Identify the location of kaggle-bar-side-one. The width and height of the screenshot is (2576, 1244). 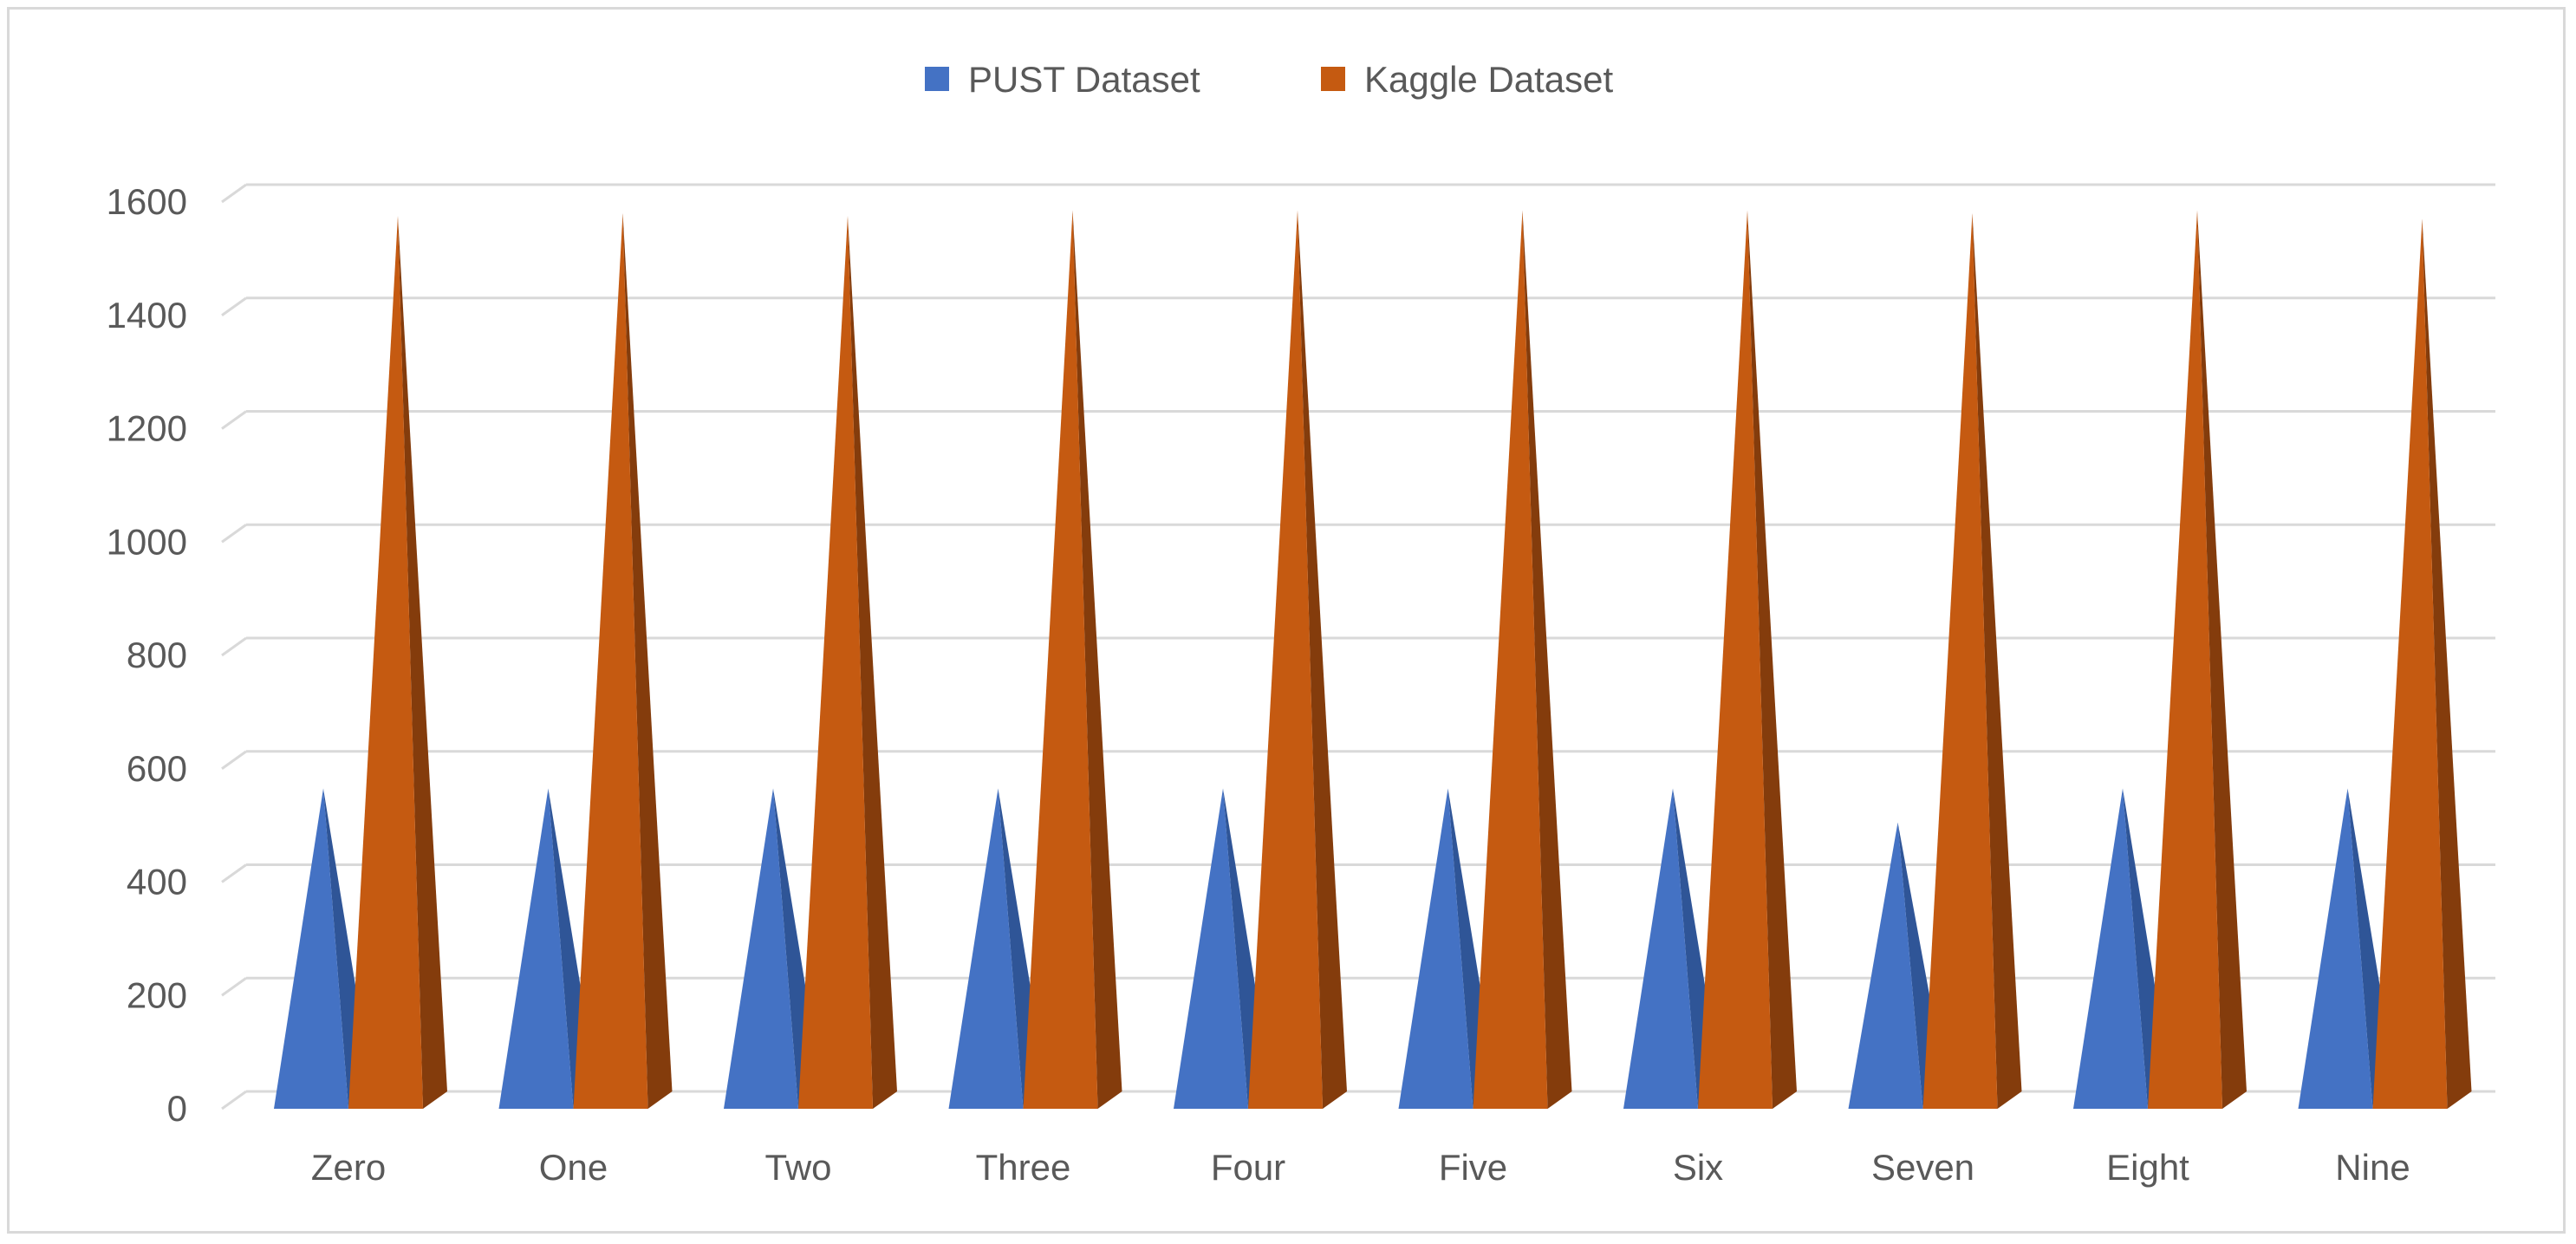
(647, 661).